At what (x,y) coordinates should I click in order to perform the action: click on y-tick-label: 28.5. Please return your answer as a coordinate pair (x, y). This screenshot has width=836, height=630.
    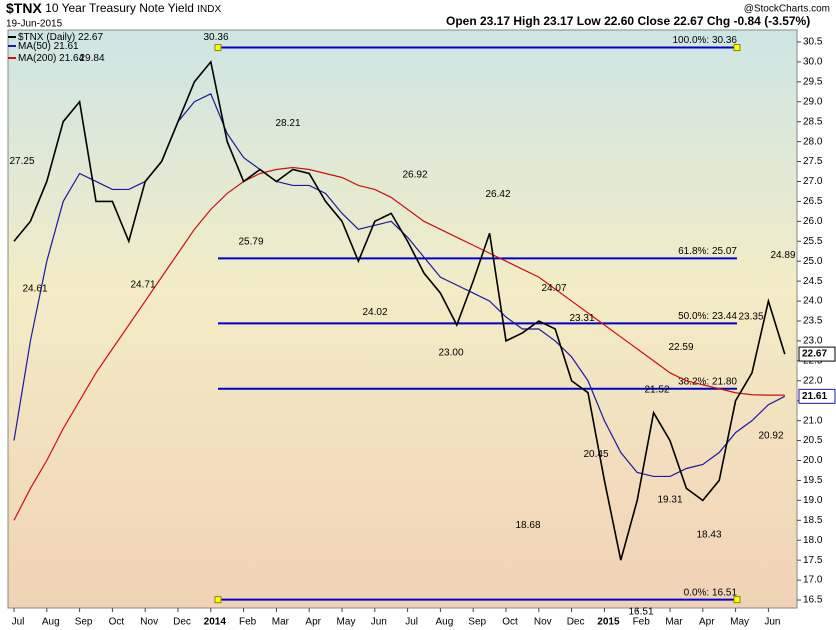
    Looking at the image, I should click on (813, 121).